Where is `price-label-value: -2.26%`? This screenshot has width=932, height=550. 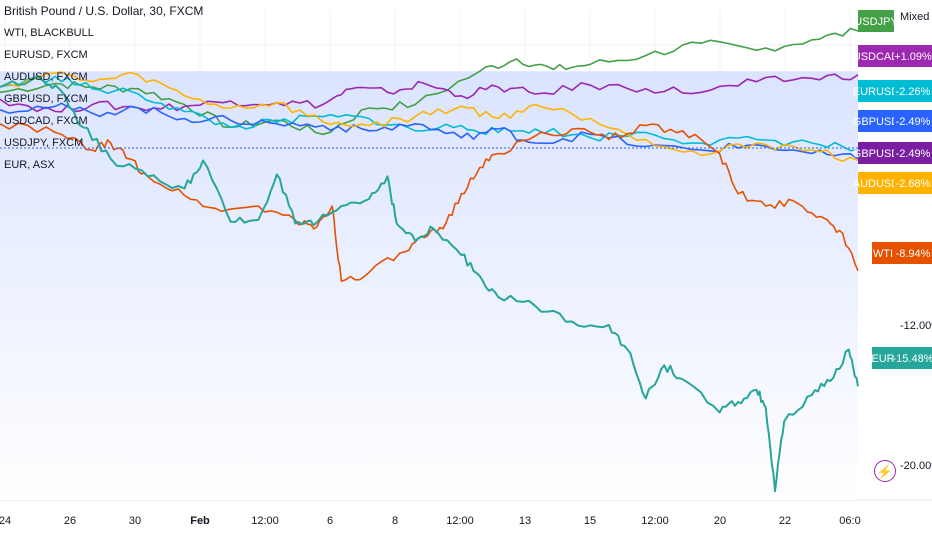
price-label-value: -2.26% is located at coordinates (913, 92).